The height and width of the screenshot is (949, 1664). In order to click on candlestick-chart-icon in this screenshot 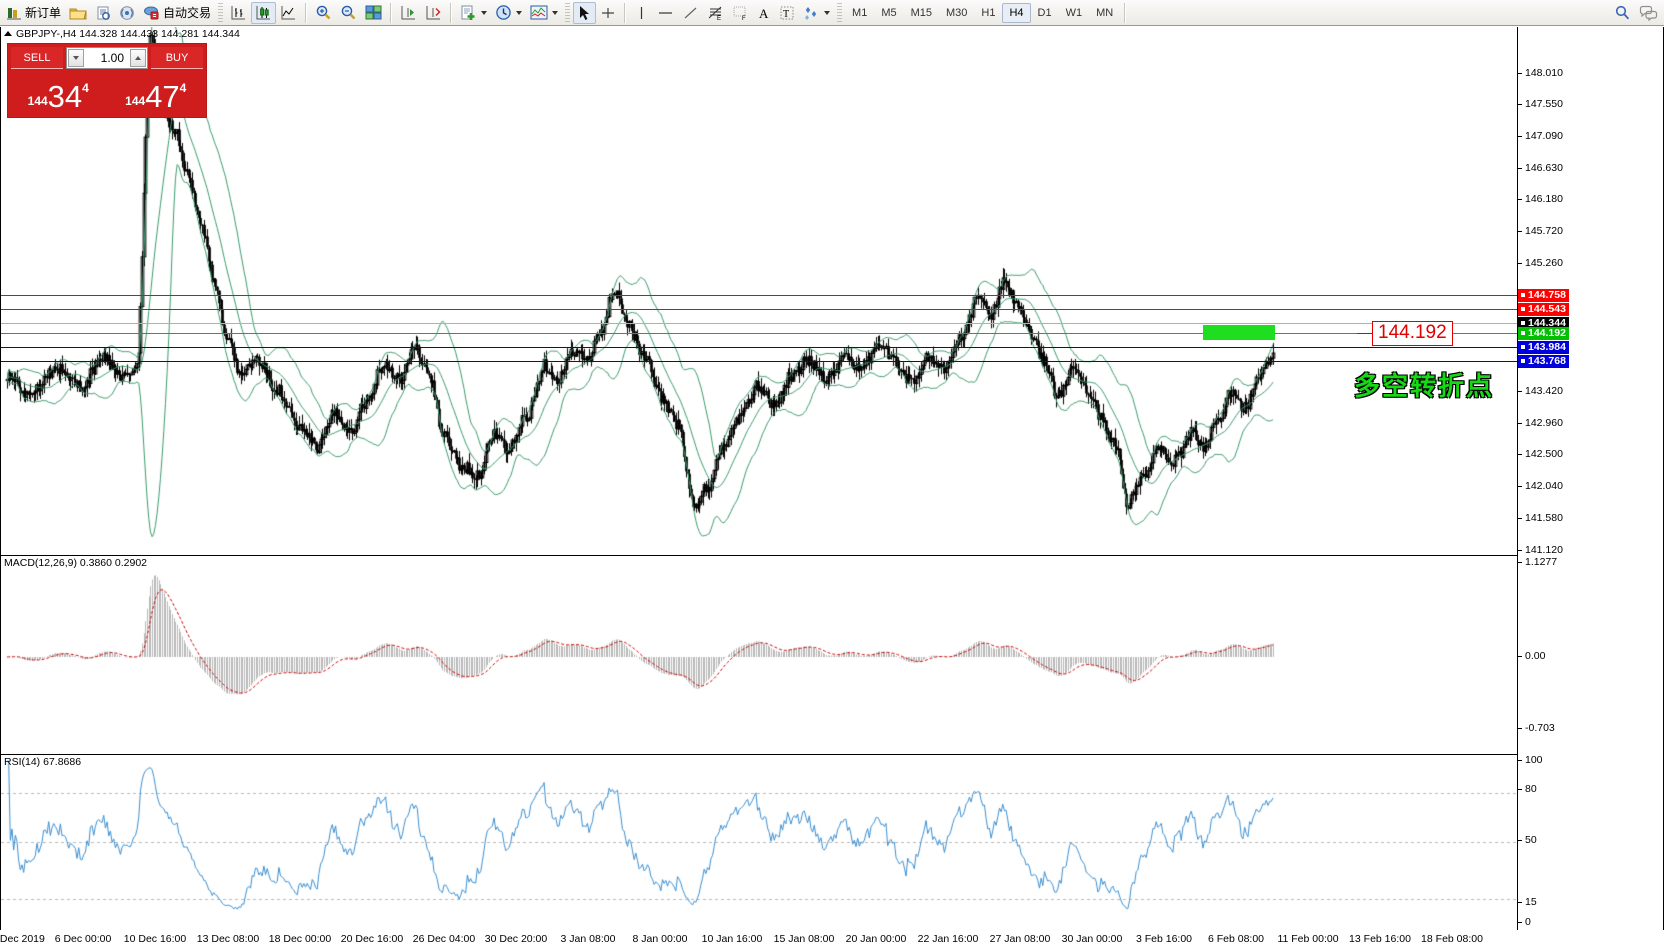, I will do `click(263, 13)`.